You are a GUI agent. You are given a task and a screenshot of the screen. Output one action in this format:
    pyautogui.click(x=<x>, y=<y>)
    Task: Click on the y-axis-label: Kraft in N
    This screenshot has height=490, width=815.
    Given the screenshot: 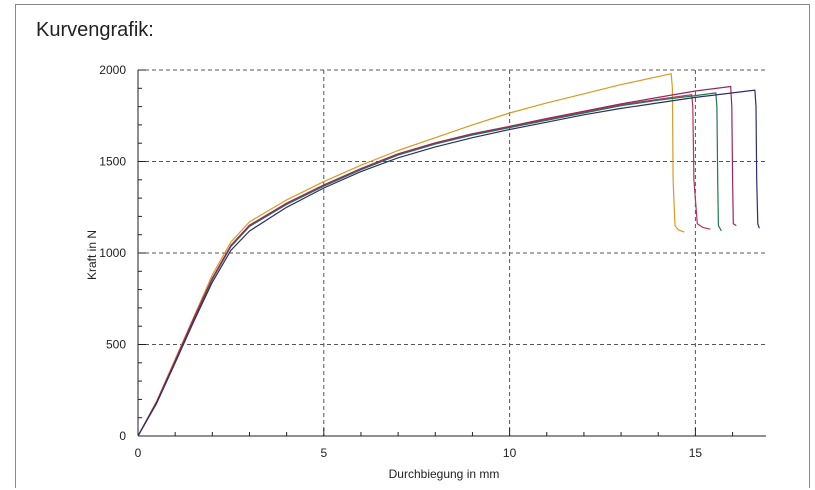 What is the action you would take?
    pyautogui.click(x=92, y=255)
    